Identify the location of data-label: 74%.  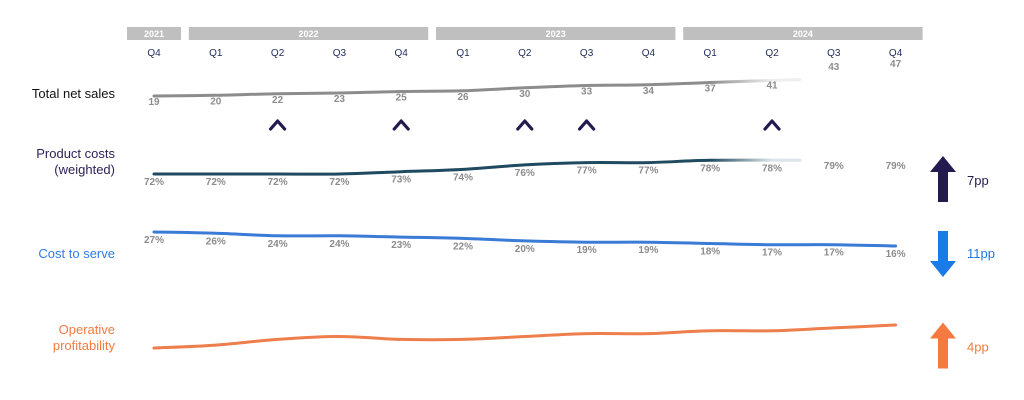
(463, 177).